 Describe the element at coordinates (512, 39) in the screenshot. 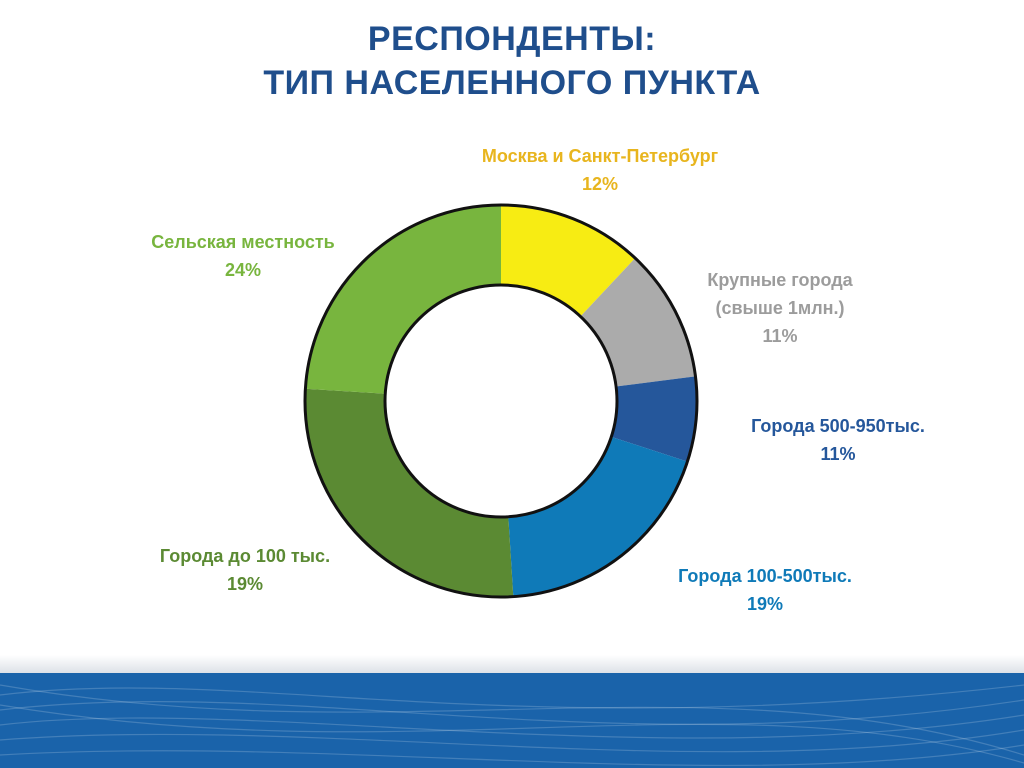

I see `chart-title-line1: РЕСПОНДЕНТЫ:` at that location.